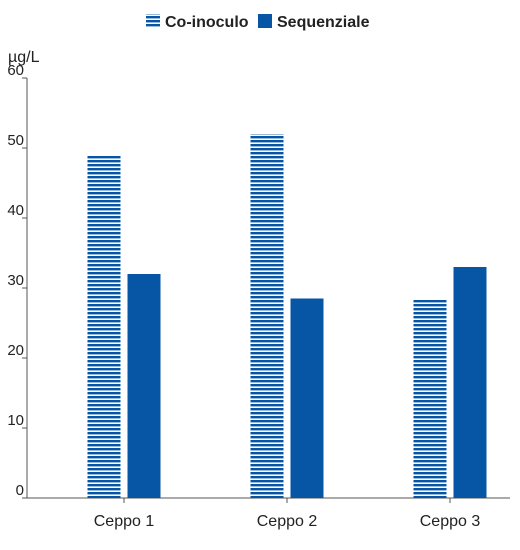  I want to click on legend-swatch-sequenziale, so click(265, 21).